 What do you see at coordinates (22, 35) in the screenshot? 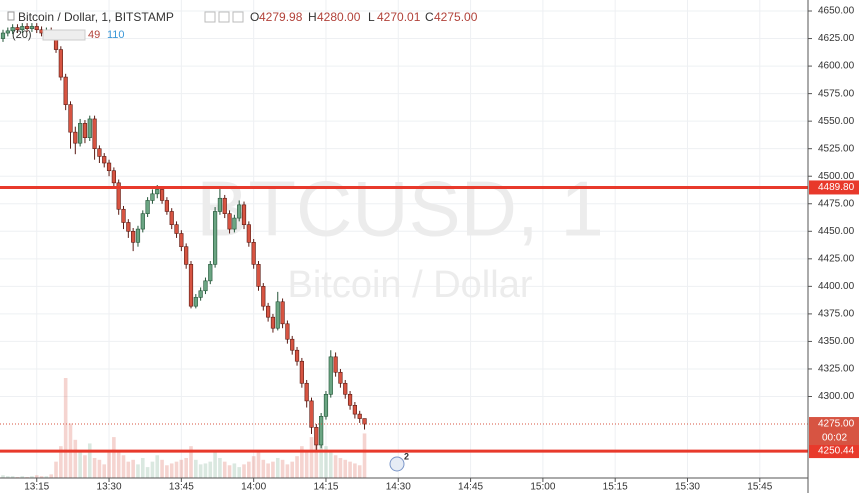
I see `volume-period: (20)` at bounding box center [22, 35].